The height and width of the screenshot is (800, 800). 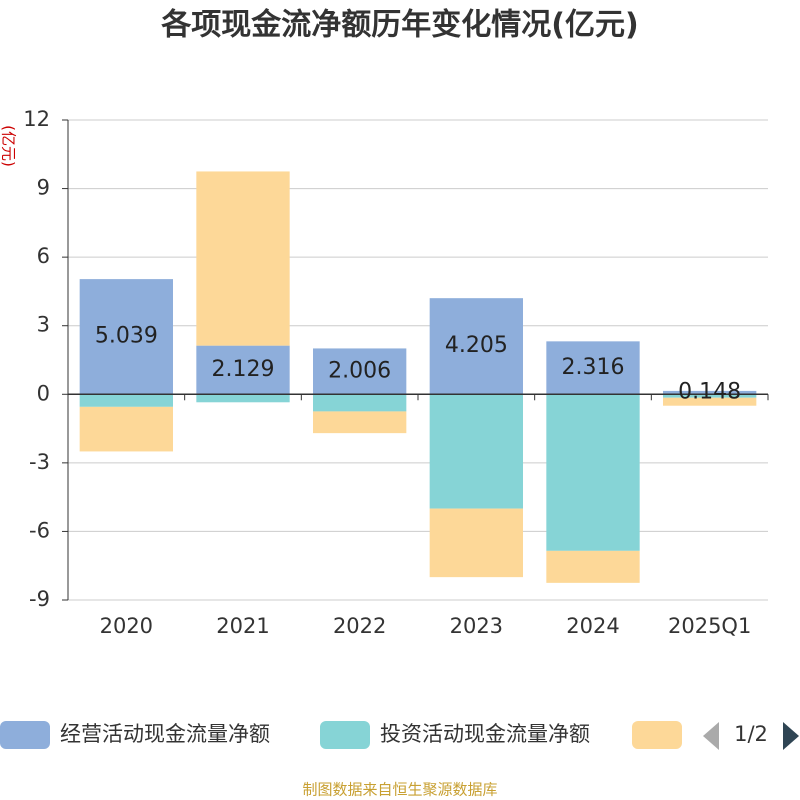 What do you see at coordinates (485, 734) in the screenshot?
I see `legend-label: 投资活动现金流量净额` at bounding box center [485, 734].